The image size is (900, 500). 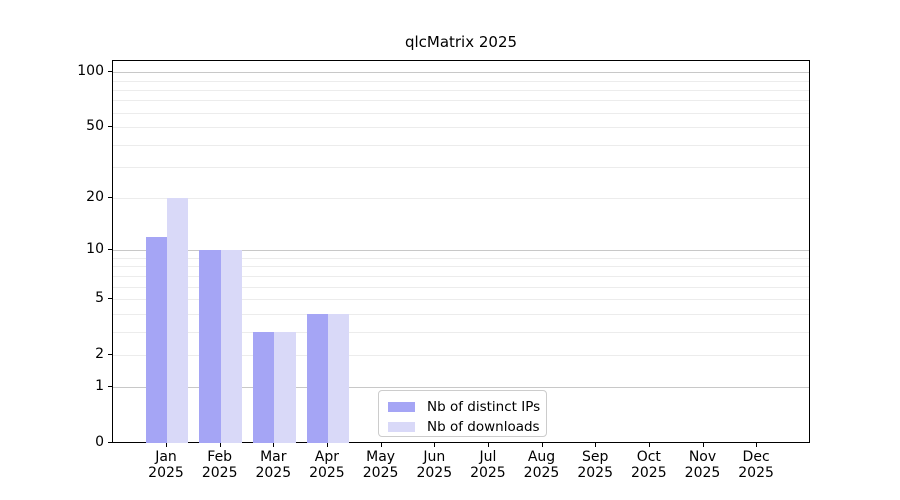 I want to click on legend-item-downloads: Nb of downloads, so click(x=467, y=426).